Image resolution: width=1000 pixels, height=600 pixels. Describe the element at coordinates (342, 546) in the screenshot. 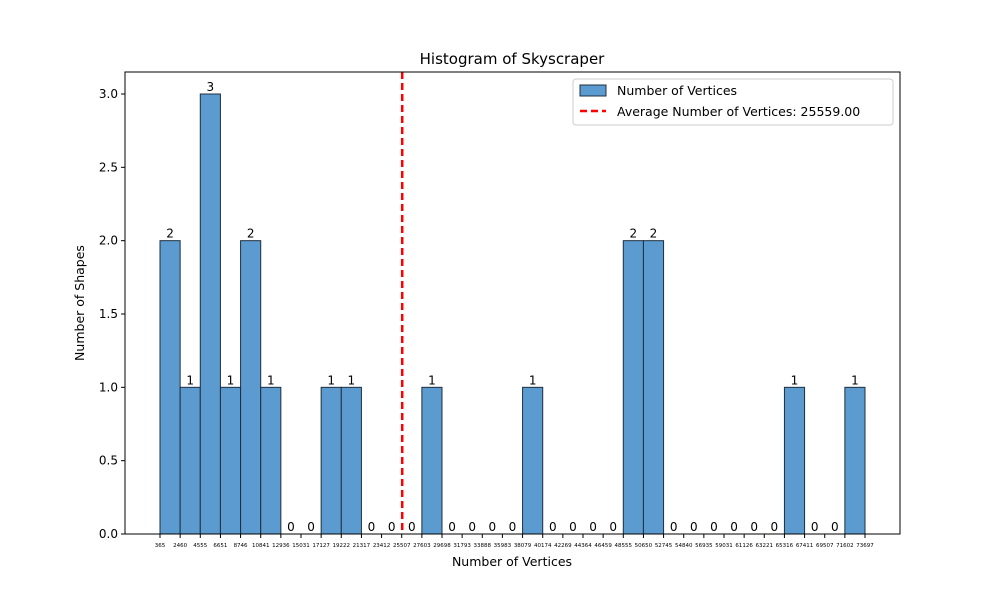

I see `x-tick-label: 19222` at that location.